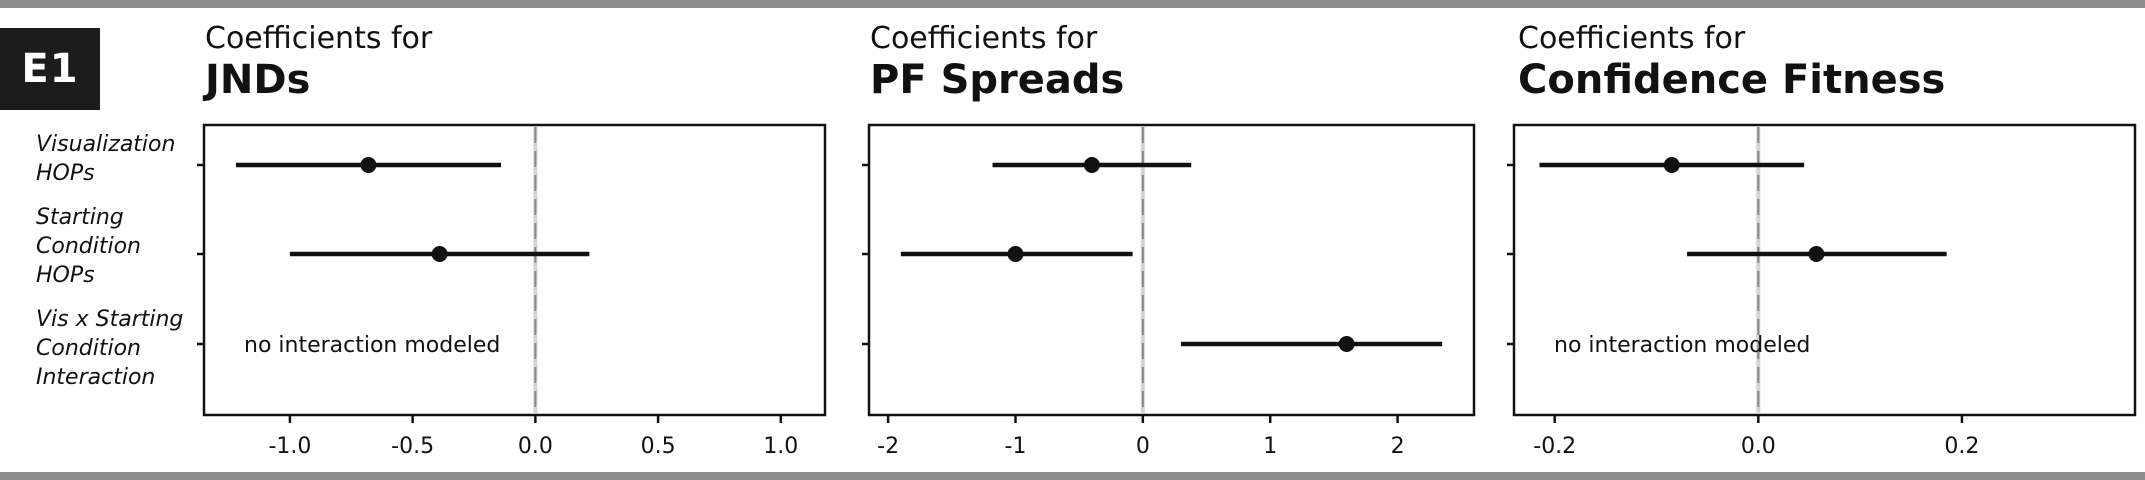 This screenshot has width=2145, height=480. What do you see at coordinates (412, 446) in the screenshot?
I see `x-tick-label: -0.5` at bounding box center [412, 446].